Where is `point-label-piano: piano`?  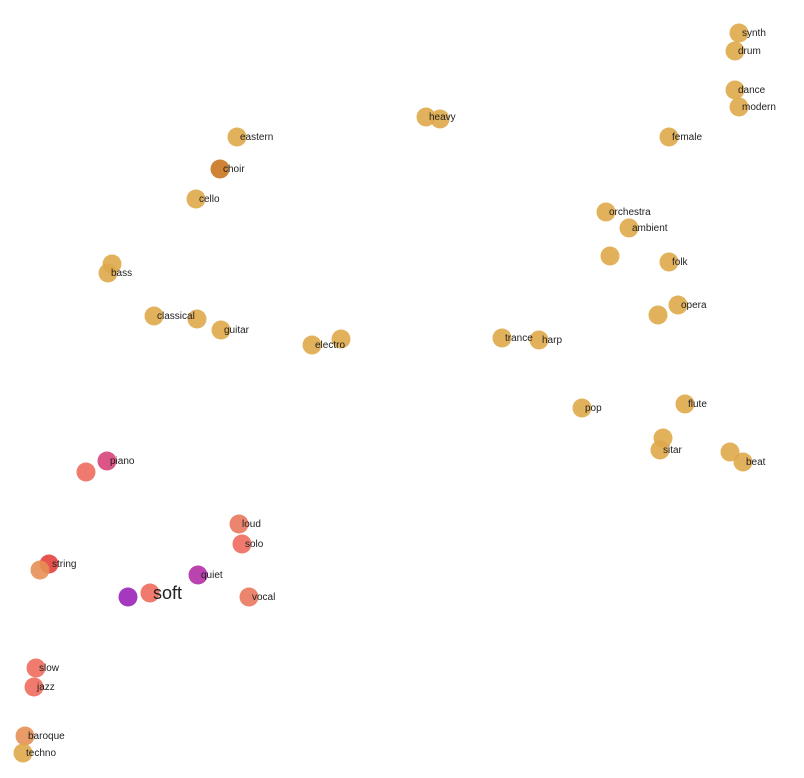
point-label-piano: piano is located at coordinates (122, 461).